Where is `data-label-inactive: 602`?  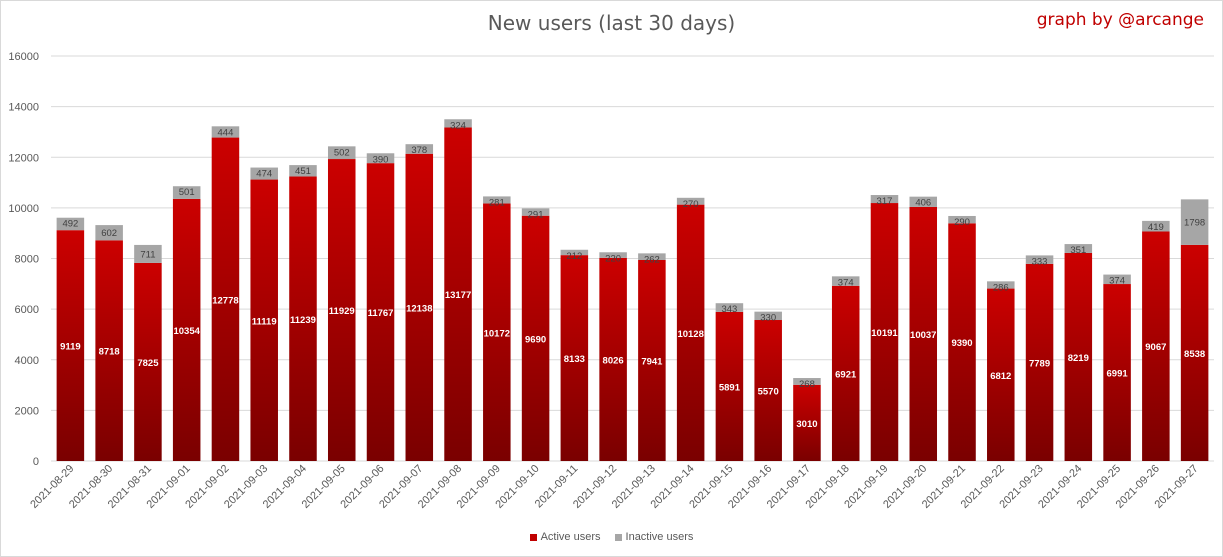 data-label-inactive: 602 is located at coordinates (109, 233).